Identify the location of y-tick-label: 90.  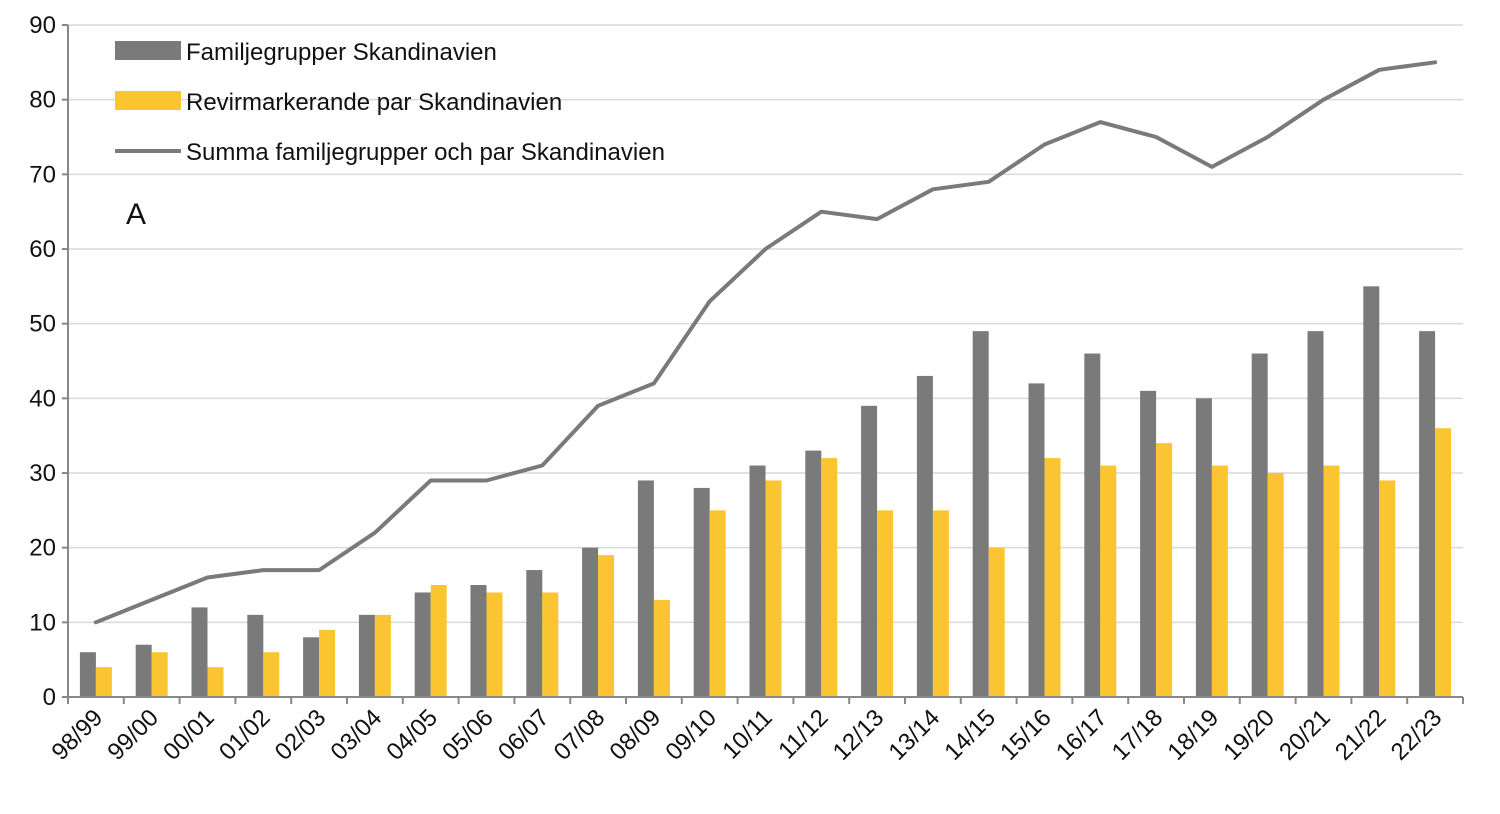
(42, 25).